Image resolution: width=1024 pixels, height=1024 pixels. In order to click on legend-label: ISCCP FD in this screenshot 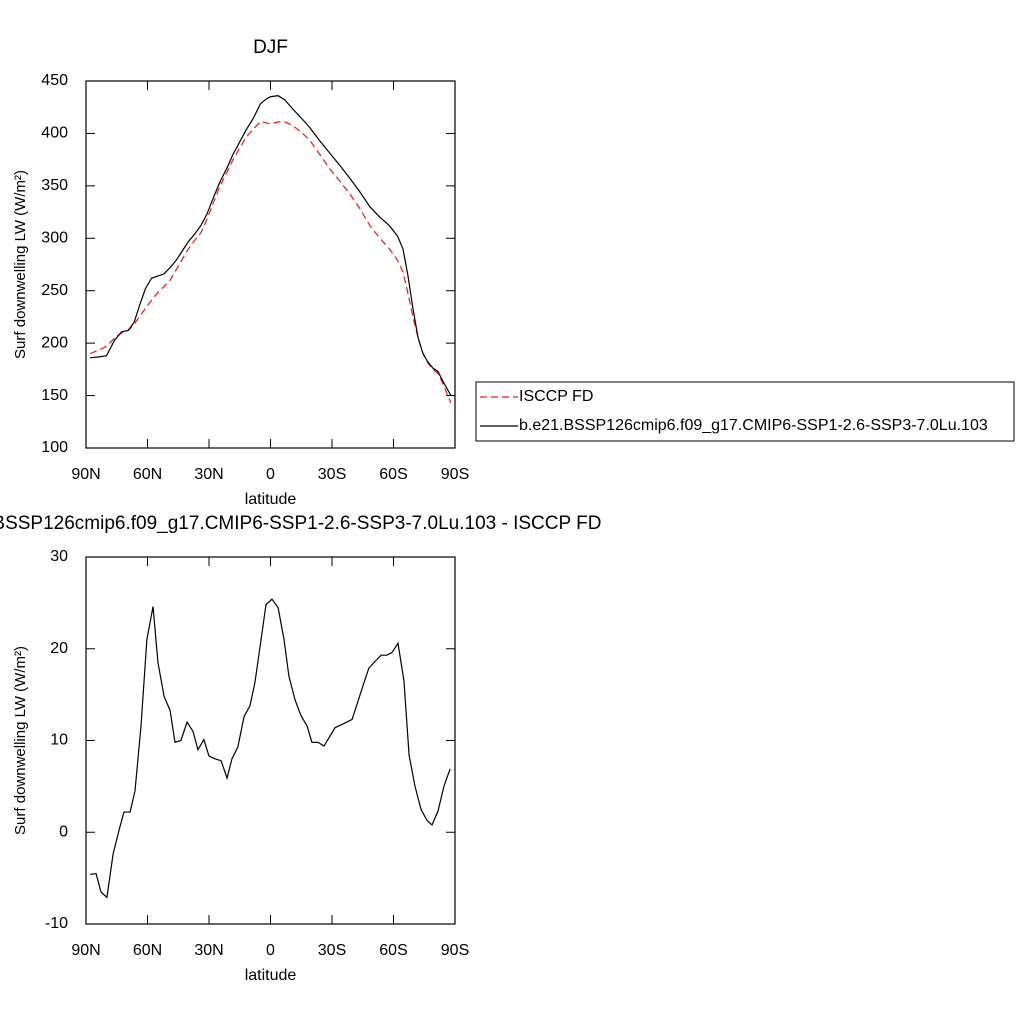, I will do `click(556, 396)`.